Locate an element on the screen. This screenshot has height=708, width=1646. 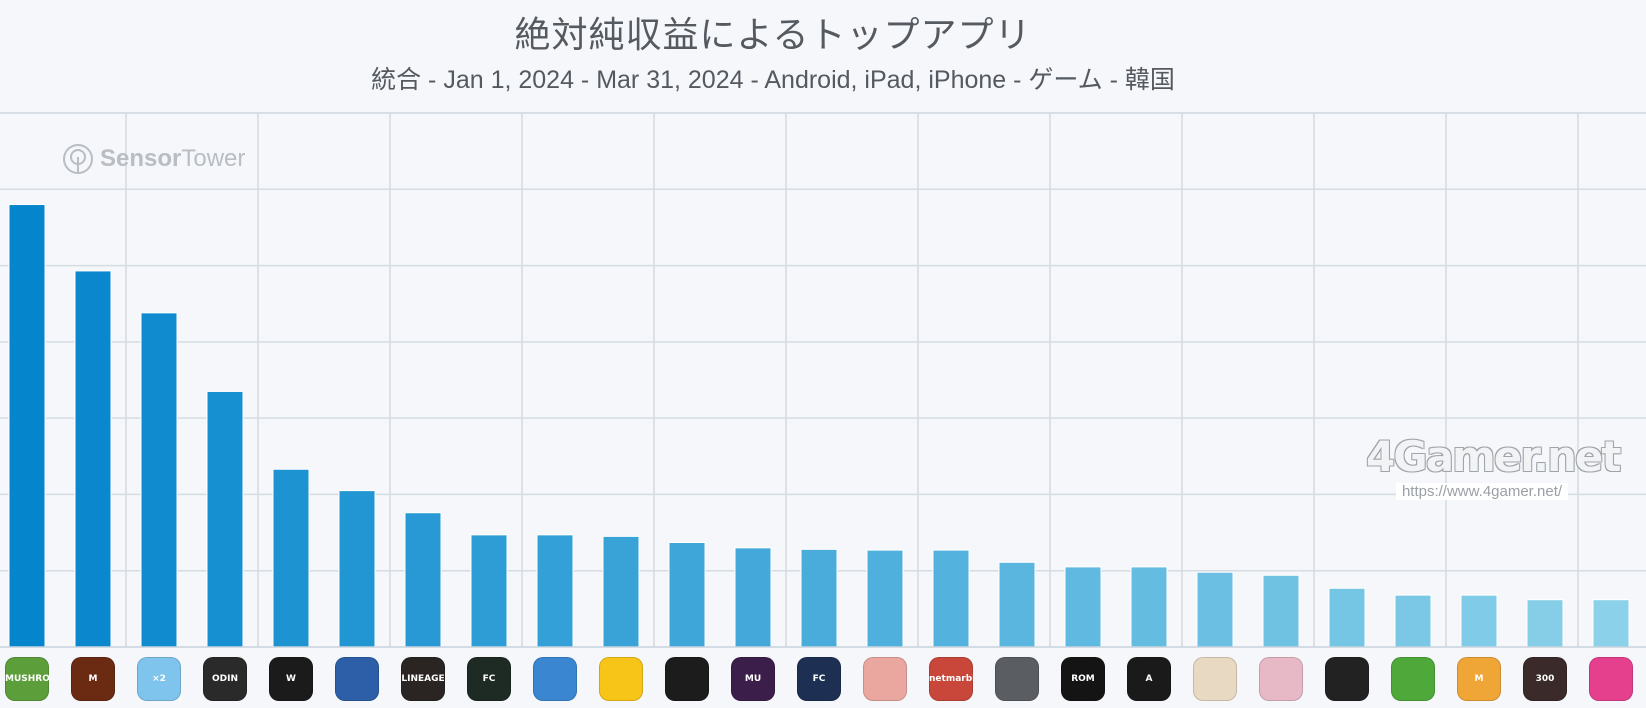
chart-title: 絶対純収益によるトップアプリ is located at coordinates (773, 35).